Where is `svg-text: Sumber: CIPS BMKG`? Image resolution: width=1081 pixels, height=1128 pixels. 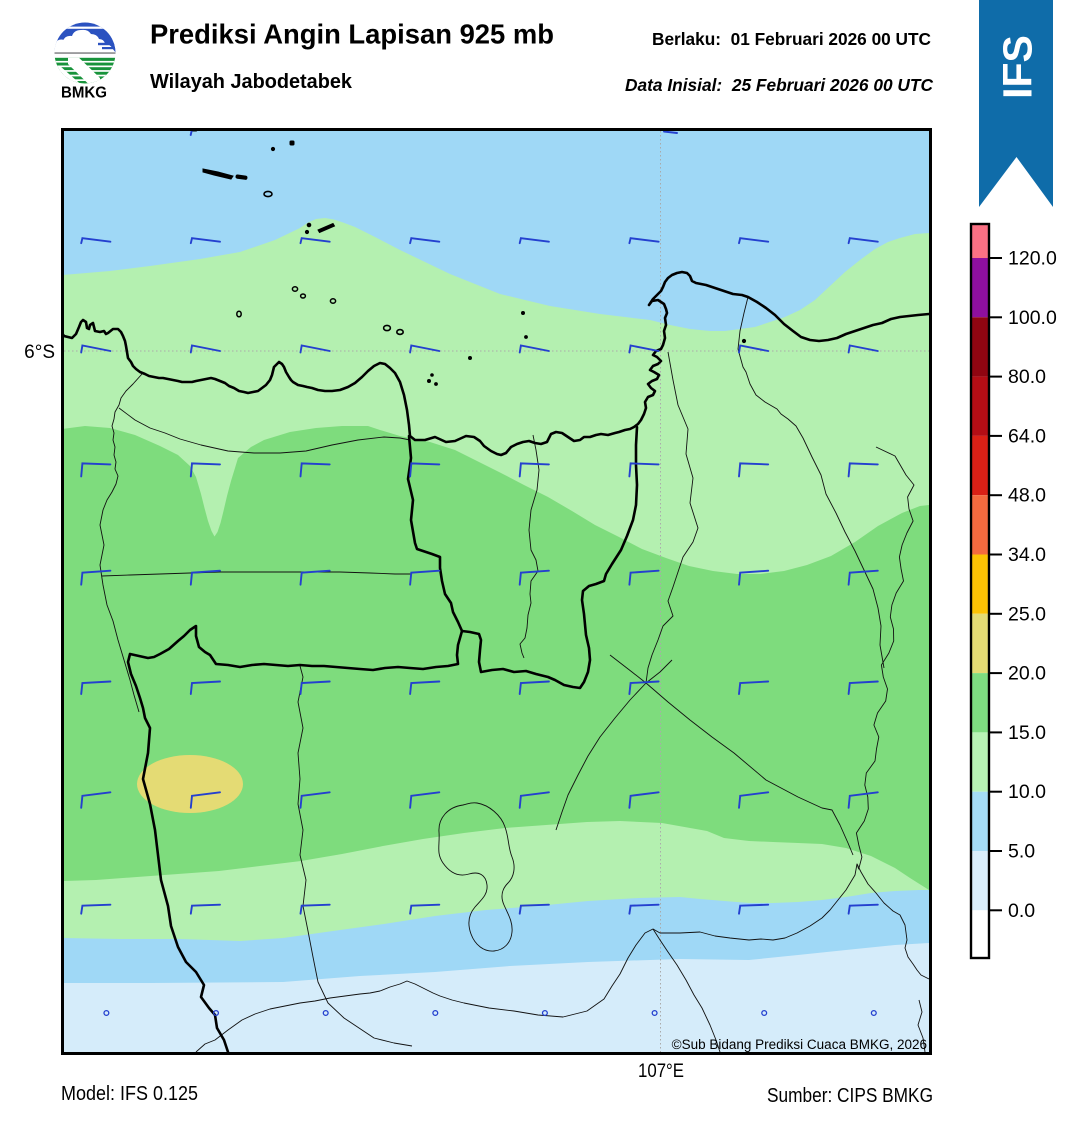
svg-text: Sumber: CIPS BMKG is located at coordinates (850, 1096).